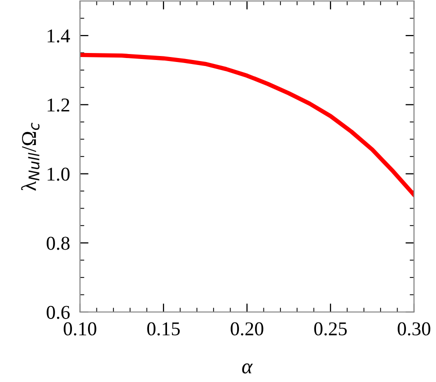  What do you see at coordinates (247, 368) in the screenshot?
I see `x-axis-title: α` at bounding box center [247, 368].